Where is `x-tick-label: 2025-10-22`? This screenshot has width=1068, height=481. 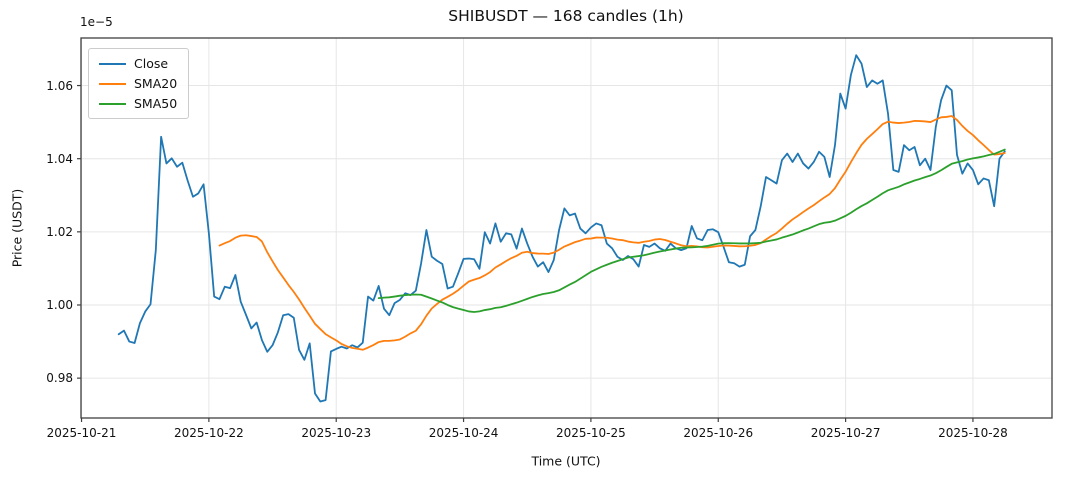 x-tick-label: 2025-10-22 is located at coordinates (208, 433).